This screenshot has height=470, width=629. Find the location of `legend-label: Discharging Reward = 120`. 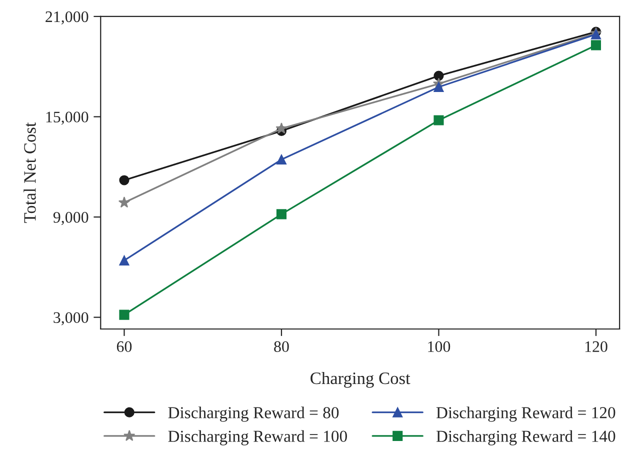

legend-label: Discharging Reward = 120 is located at coordinates (526, 414).